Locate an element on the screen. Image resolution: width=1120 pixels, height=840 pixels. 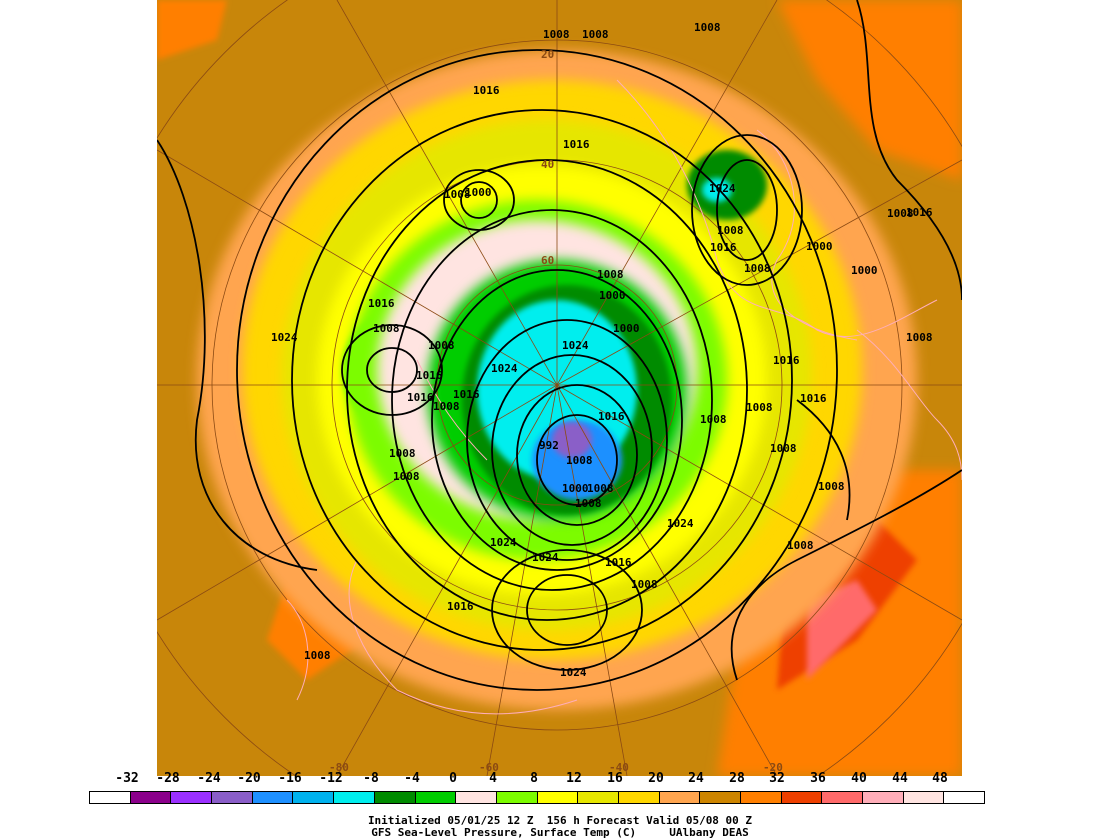
legend-tick: -20 is located at coordinates (249, 778).